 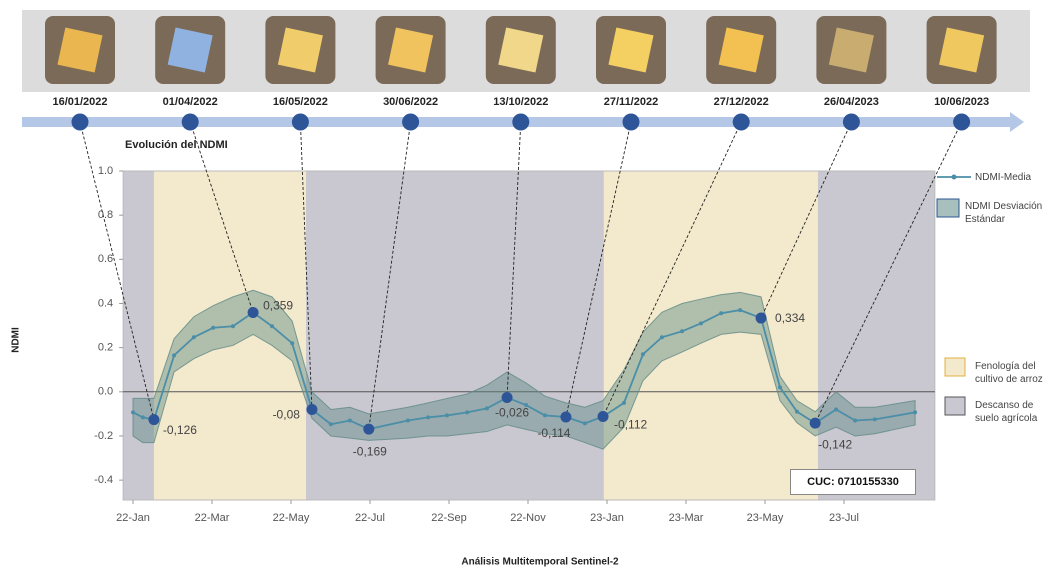 I want to click on value-label: -0,112, so click(x=630, y=425).